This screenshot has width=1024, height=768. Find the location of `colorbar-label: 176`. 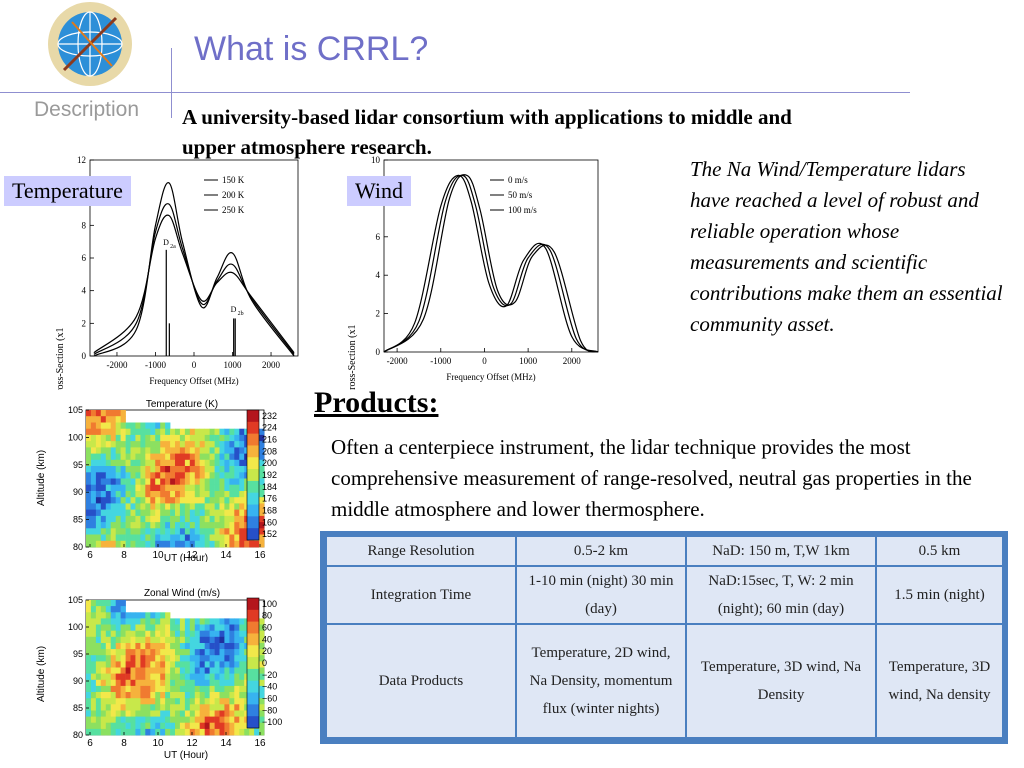

colorbar-label: 176 is located at coordinates (269, 499).